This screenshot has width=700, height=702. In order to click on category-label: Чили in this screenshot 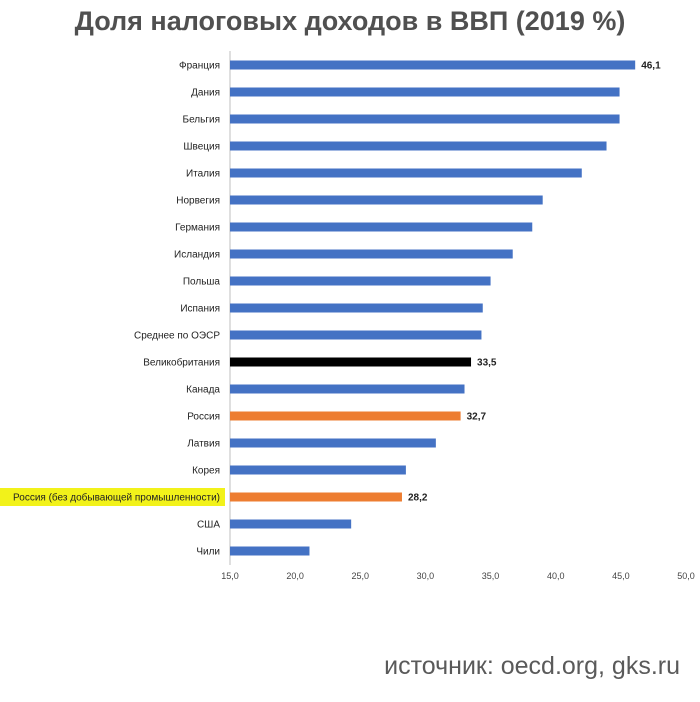, I will do `click(208, 552)`.